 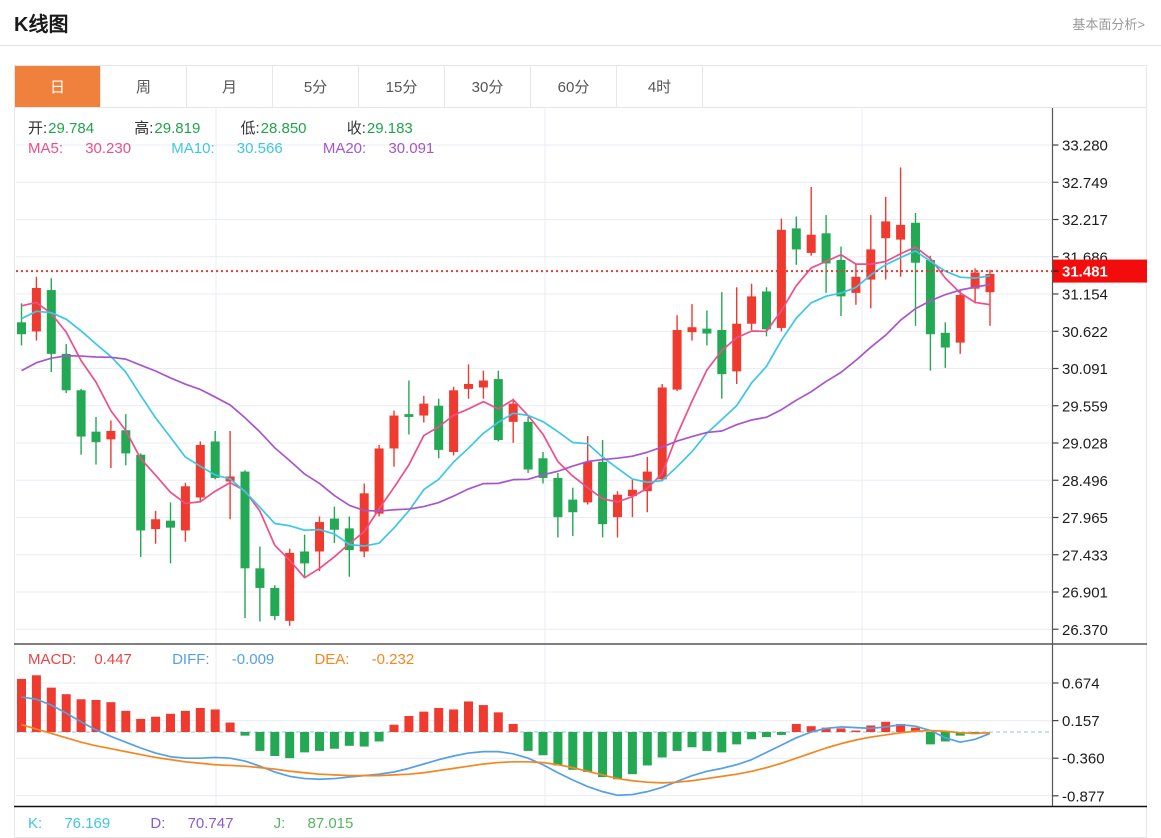 What do you see at coordinates (402, 86) in the screenshot?
I see `period-tab-15分: 15分` at bounding box center [402, 86].